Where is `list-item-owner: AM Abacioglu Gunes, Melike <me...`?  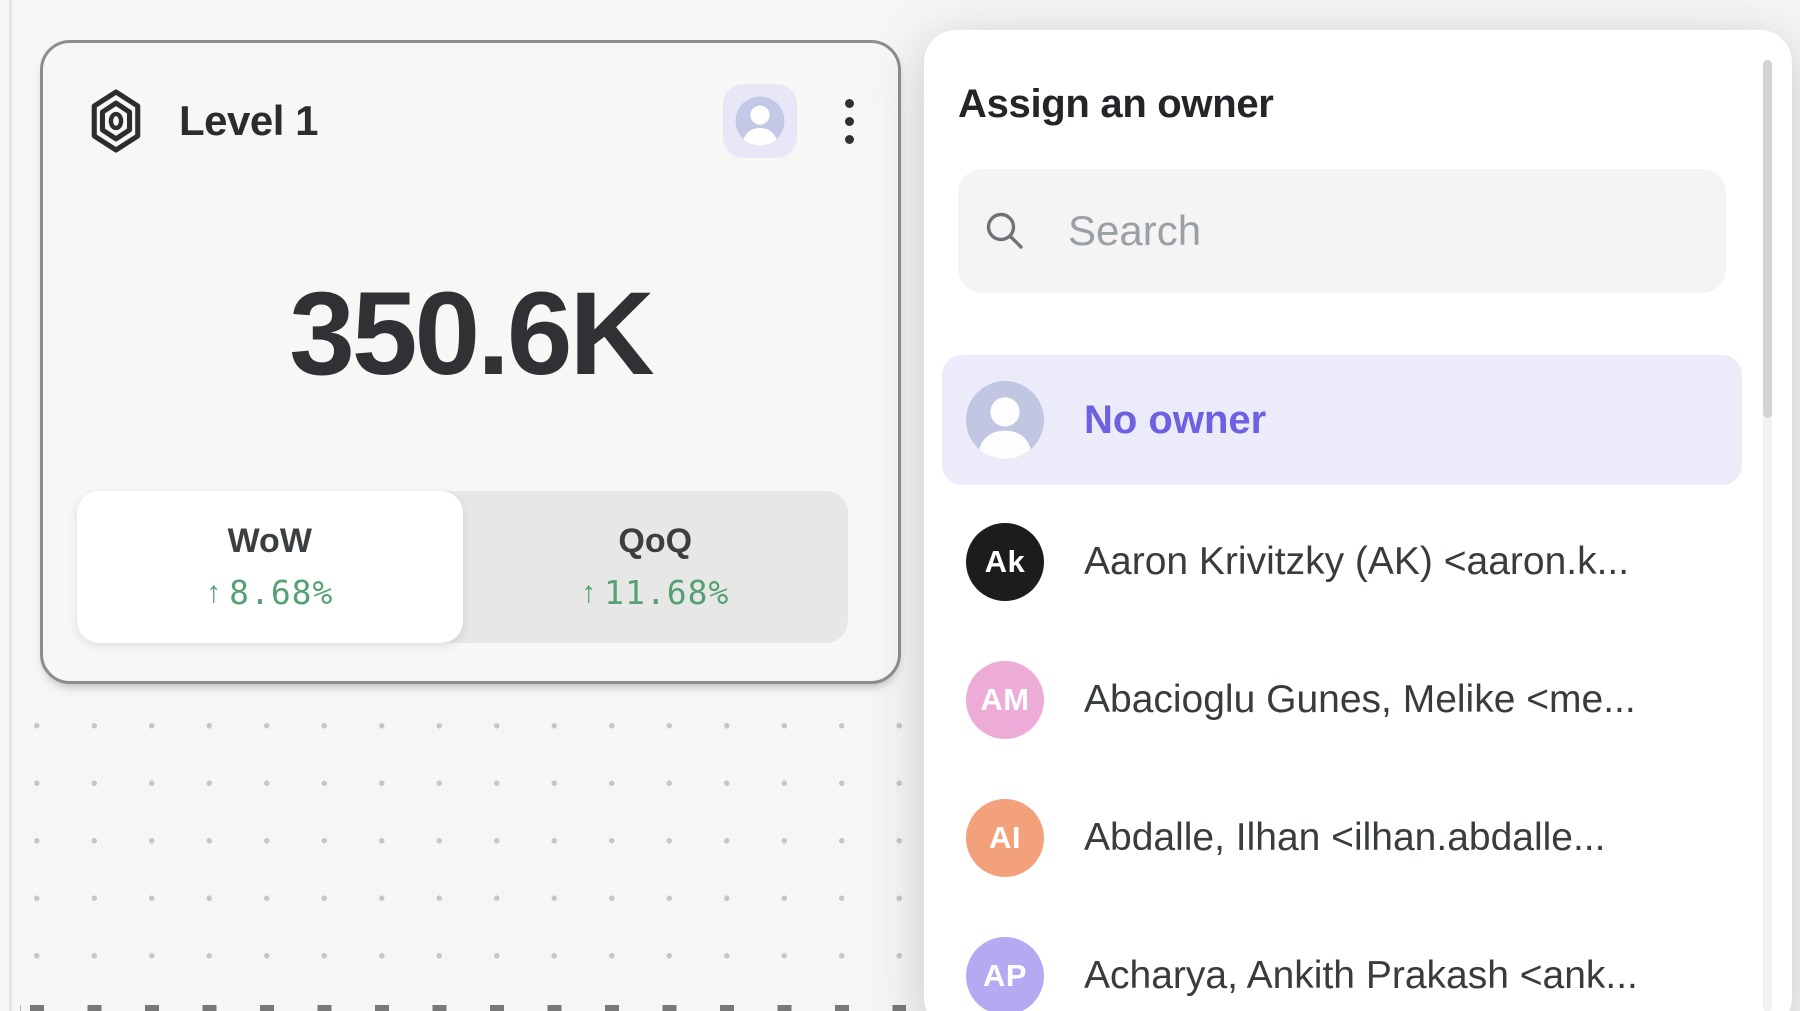 list-item-owner: AM Abacioglu Gunes, Melike <me... is located at coordinates (1342, 700).